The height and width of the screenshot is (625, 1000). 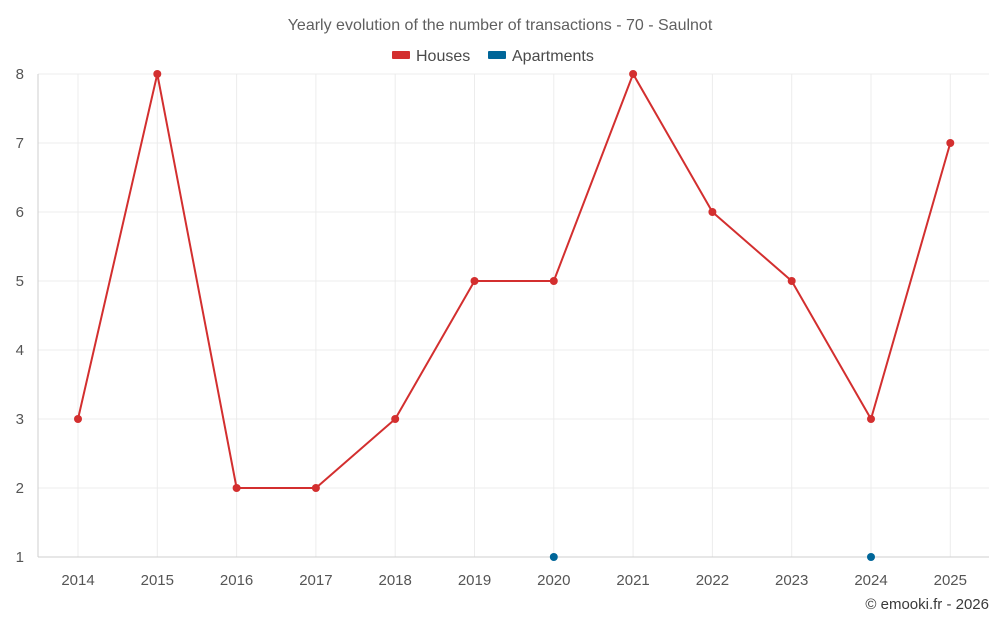 What do you see at coordinates (632, 580) in the screenshot?
I see `x-tick-label-2021: 2021` at bounding box center [632, 580].